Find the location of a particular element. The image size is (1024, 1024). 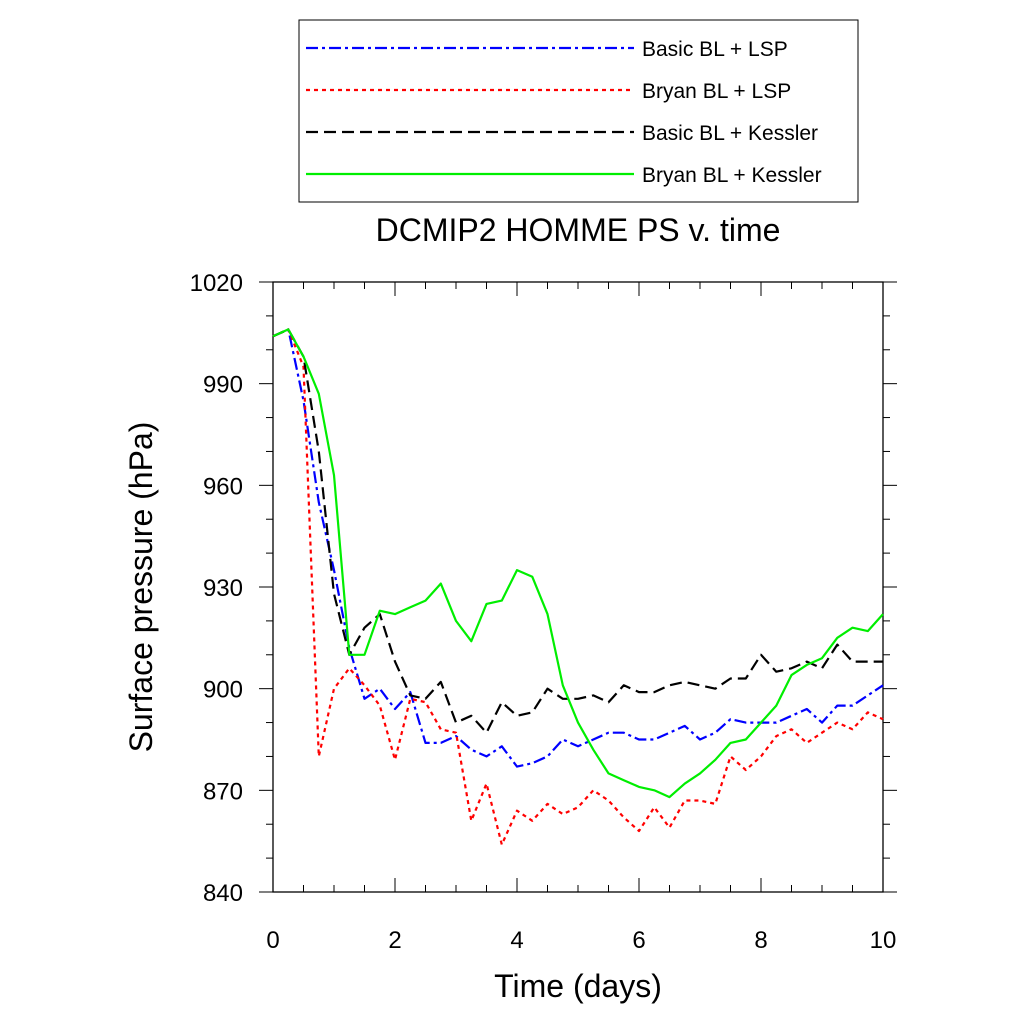

y-tick-label: 870 is located at coordinates (223, 791).